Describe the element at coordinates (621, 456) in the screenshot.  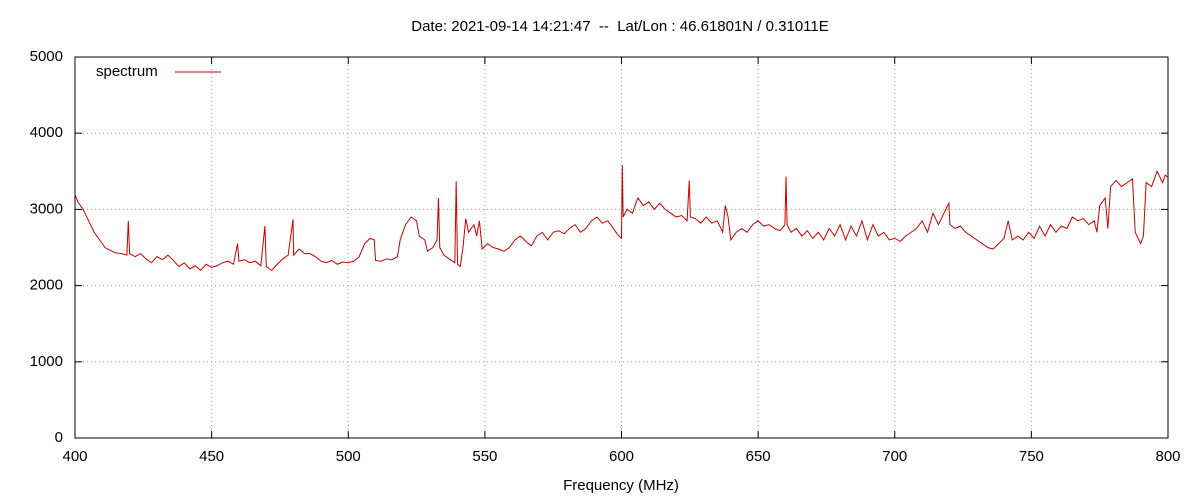
I see `x-tick-label: 600` at that location.